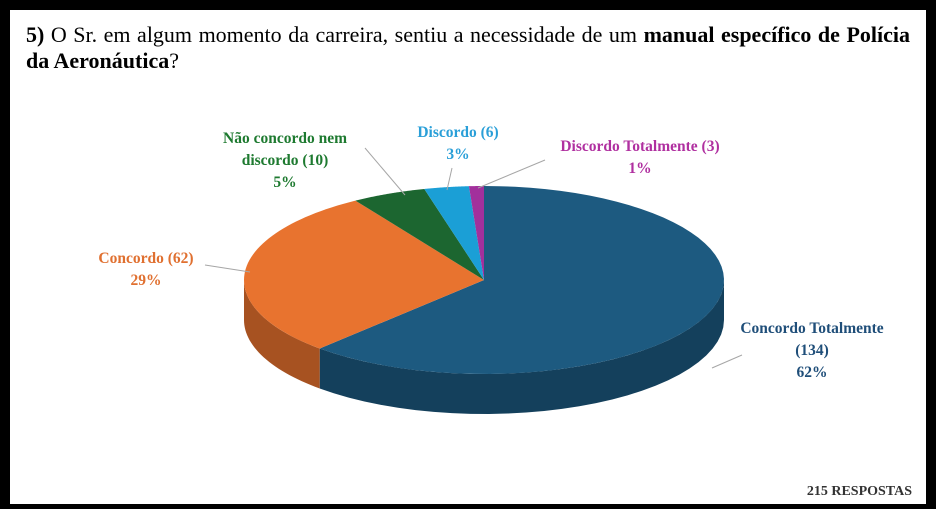 This screenshot has width=936, height=509. I want to click on value-label: 5%, so click(285, 182).